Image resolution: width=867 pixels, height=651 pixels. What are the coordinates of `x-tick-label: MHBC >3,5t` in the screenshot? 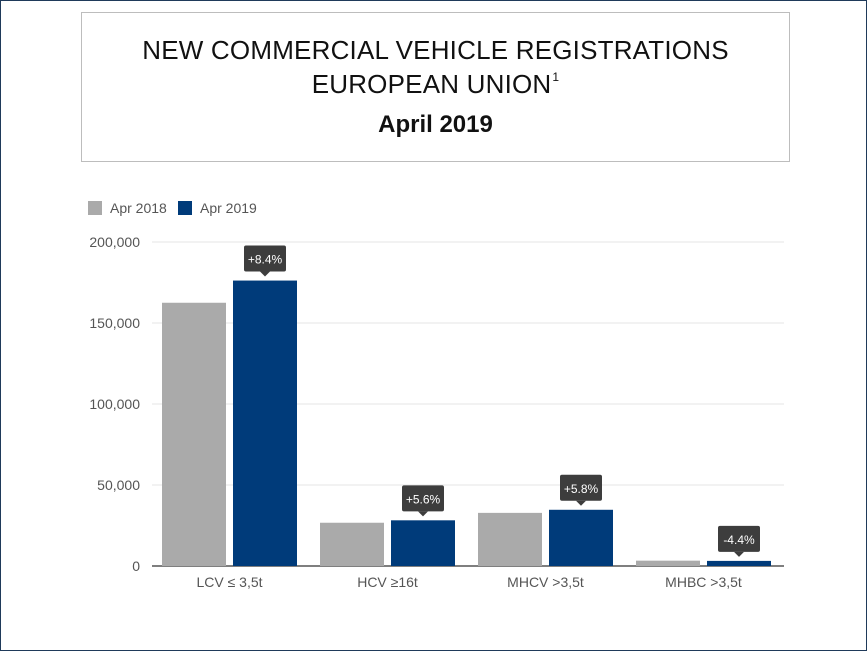 It's located at (703, 582).